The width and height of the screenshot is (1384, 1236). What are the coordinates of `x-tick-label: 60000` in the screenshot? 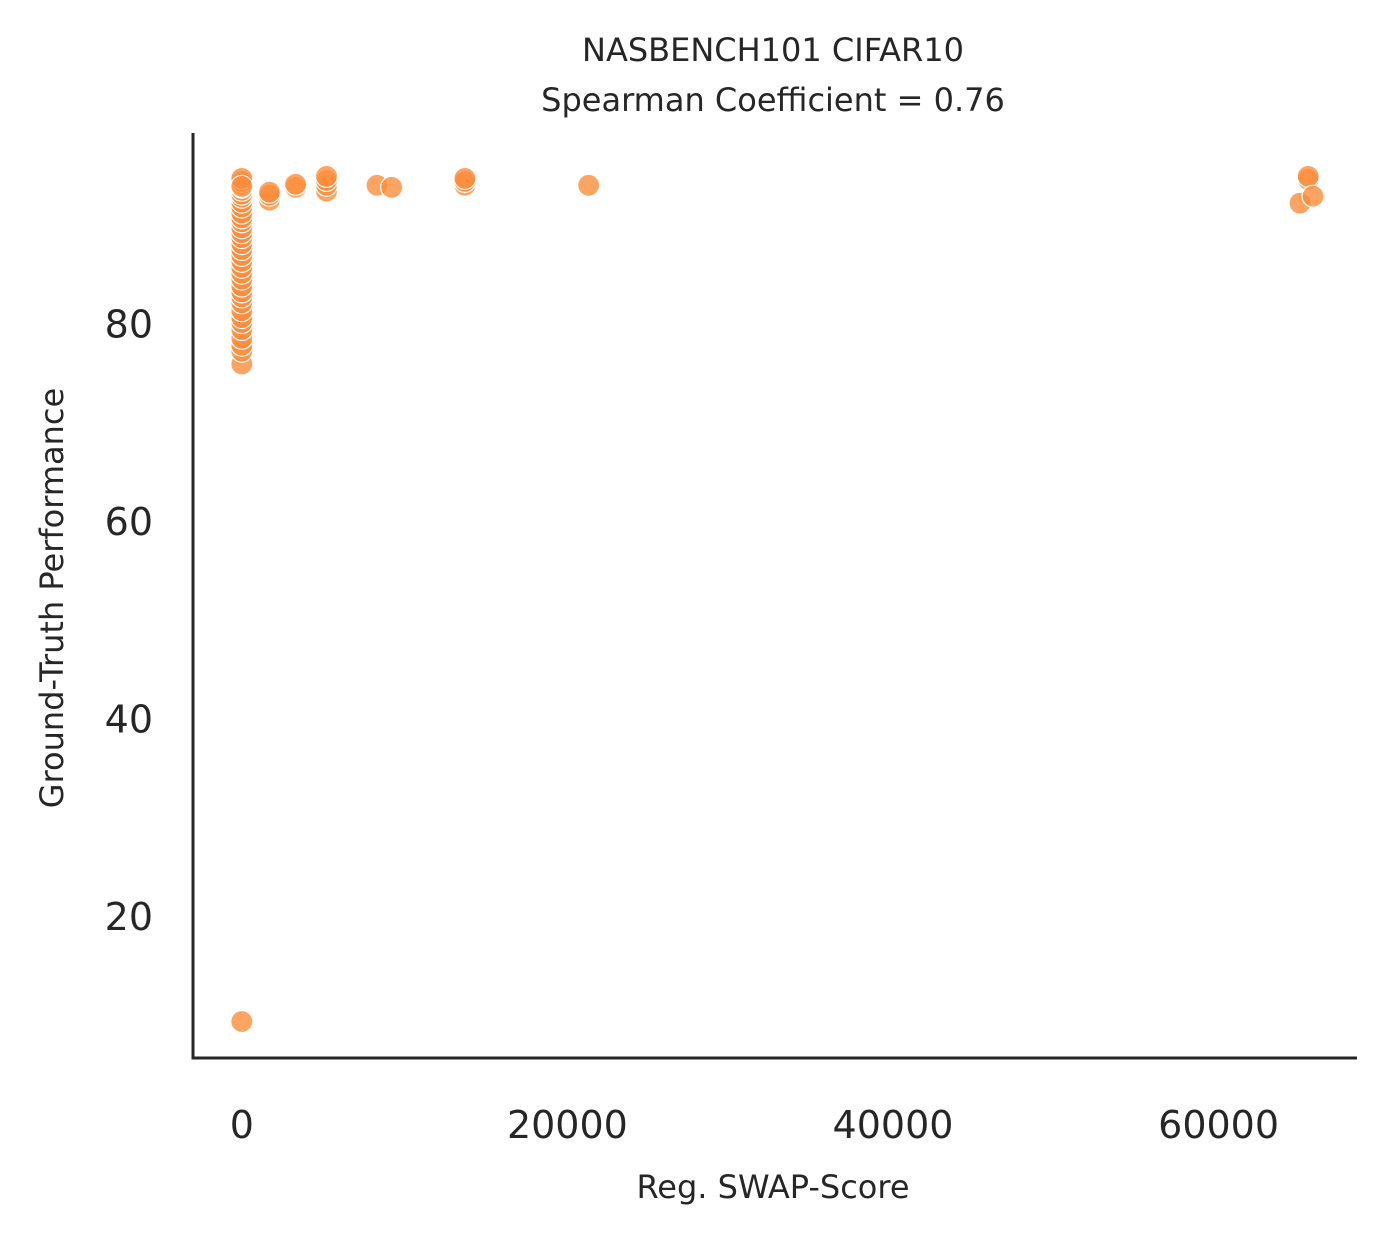 It's located at (1218, 1125).